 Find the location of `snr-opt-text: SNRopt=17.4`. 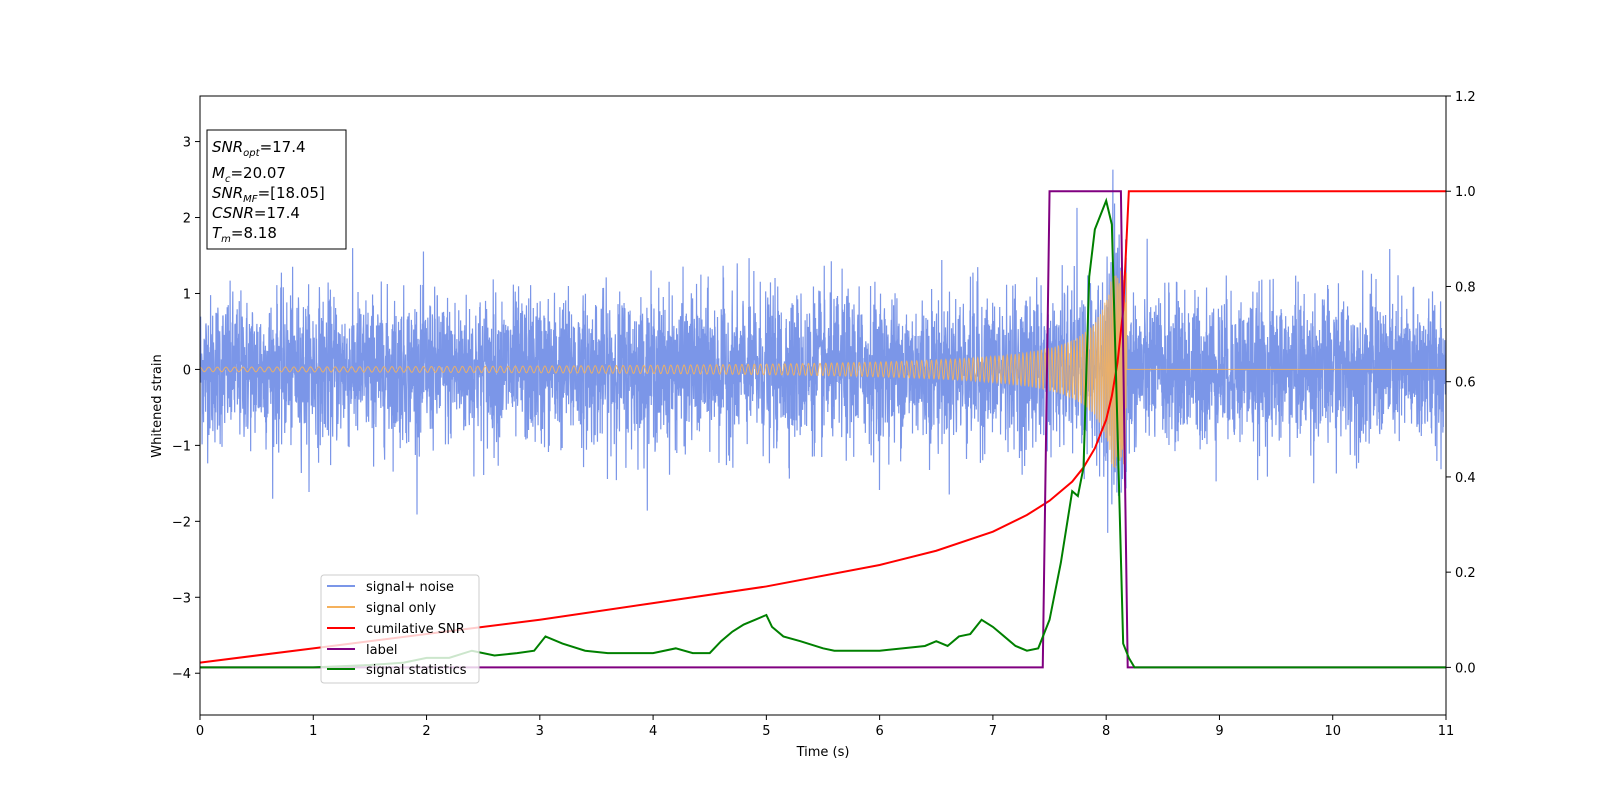

snr-opt-text: SNRopt=17.4 is located at coordinates (259, 148).